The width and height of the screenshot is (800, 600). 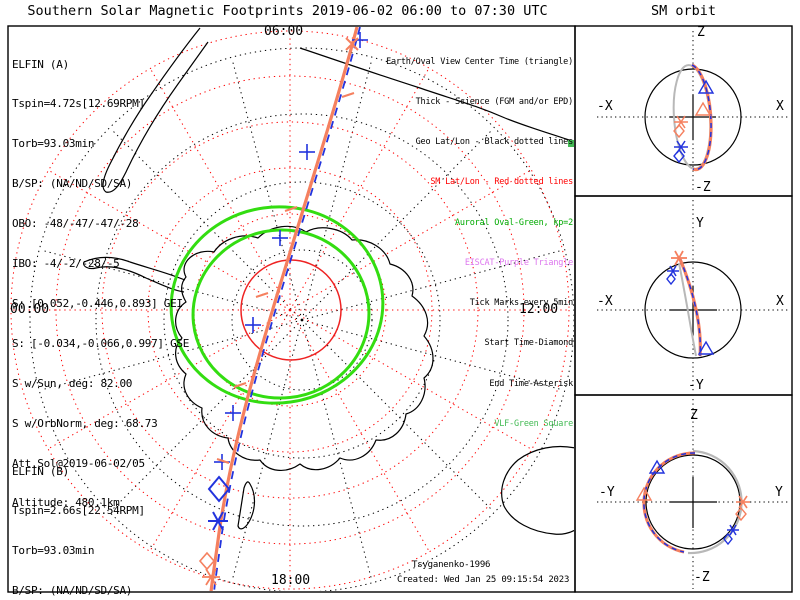 What do you see at coordinates (537, 490) in the screenshot?
I see `australia-coast` at bounding box center [537, 490].